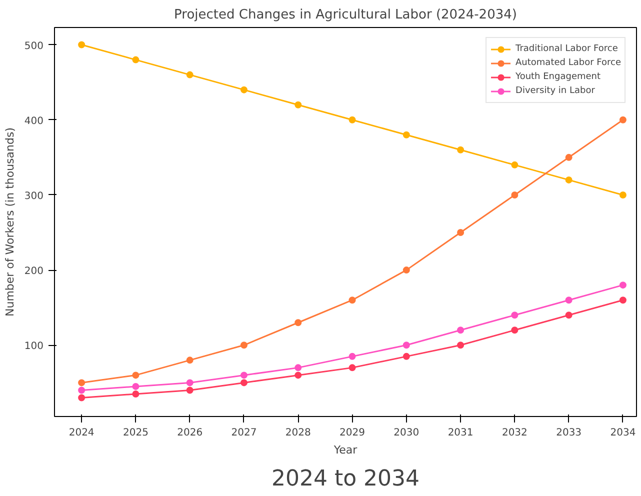 This screenshot has width=641, height=496. I want to click on chart-title: Projected Changes in Agricultural Labor (2024-2034), so click(345, 15).